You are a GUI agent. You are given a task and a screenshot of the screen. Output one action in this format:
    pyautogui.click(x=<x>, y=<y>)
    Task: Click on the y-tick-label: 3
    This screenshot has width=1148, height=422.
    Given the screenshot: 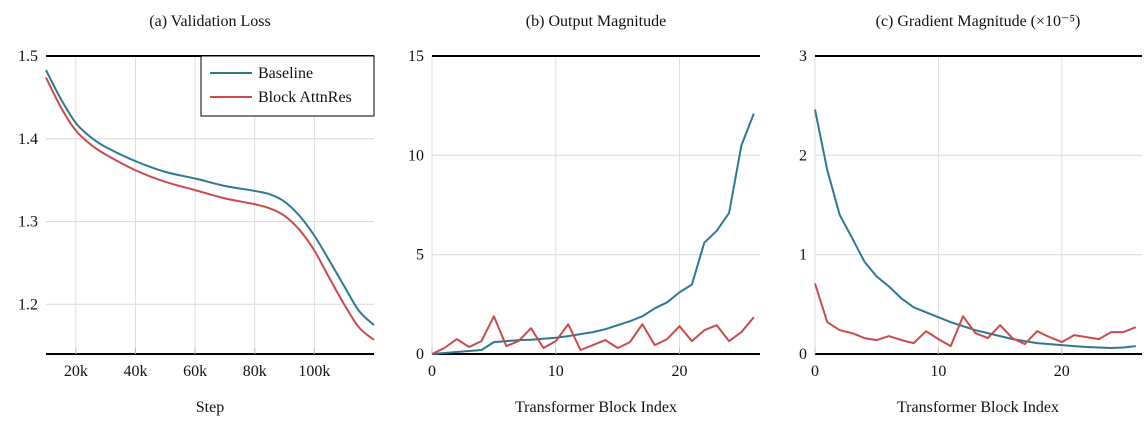 What is the action you would take?
    pyautogui.click(x=803, y=56)
    